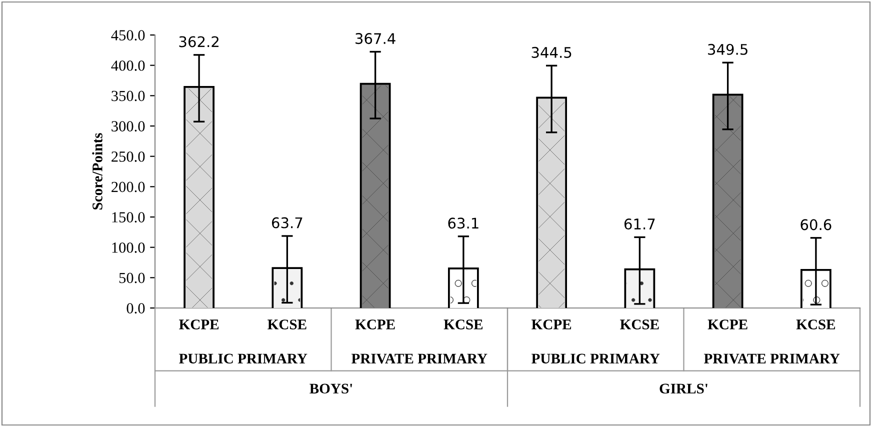  What do you see at coordinates (128, 65) in the screenshot?
I see `y-tick-label: 400.0` at bounding box center [128, 65].